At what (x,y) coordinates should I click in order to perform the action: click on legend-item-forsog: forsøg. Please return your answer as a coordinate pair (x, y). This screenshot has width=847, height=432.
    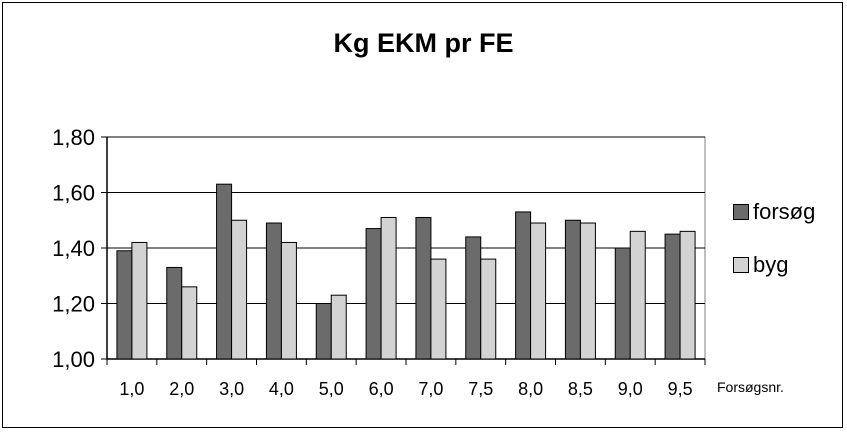
    Looking at the image, I should click on (774, 212).